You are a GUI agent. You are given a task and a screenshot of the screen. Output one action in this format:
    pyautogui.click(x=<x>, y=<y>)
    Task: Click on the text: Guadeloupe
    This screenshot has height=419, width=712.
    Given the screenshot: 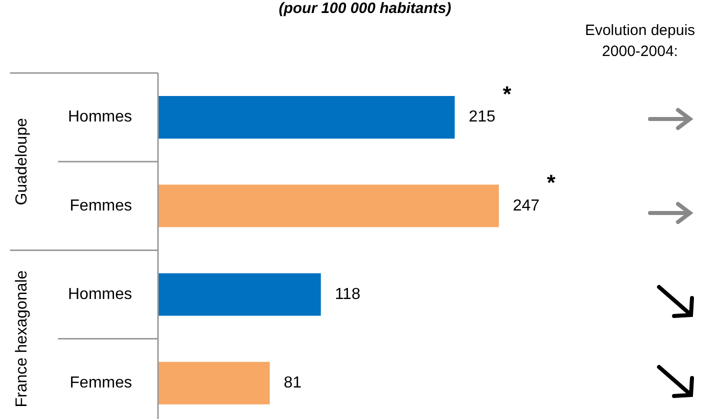 What is the action you would take?
    pyautogui.click(x=21, y=162)
    